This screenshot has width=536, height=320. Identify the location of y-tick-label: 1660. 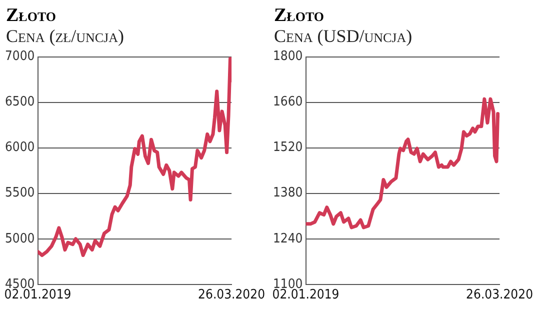
(287, 102).